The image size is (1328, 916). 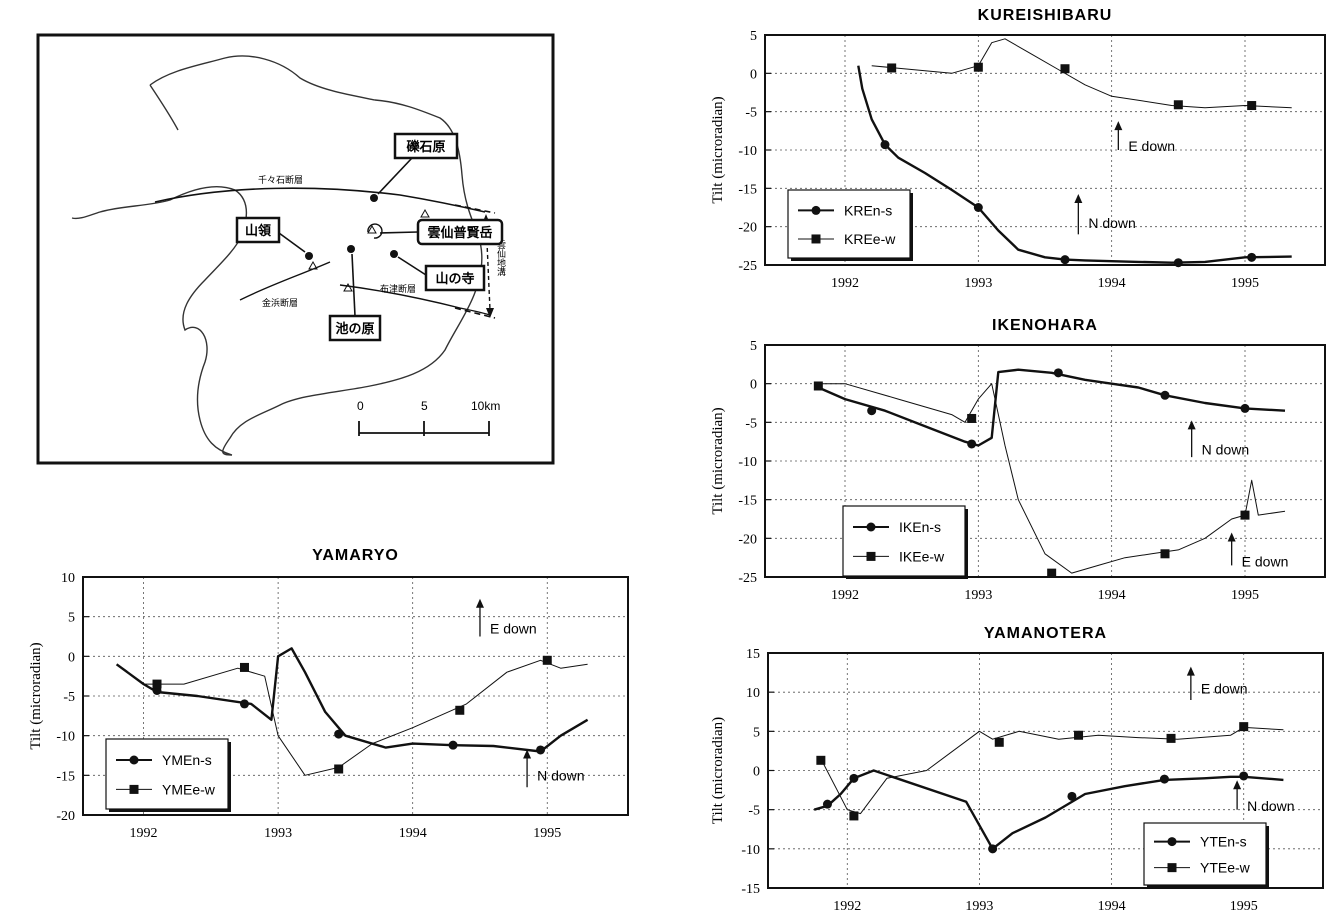 I want to click on station-yamanotera-dot, so click(x=394, y=254).